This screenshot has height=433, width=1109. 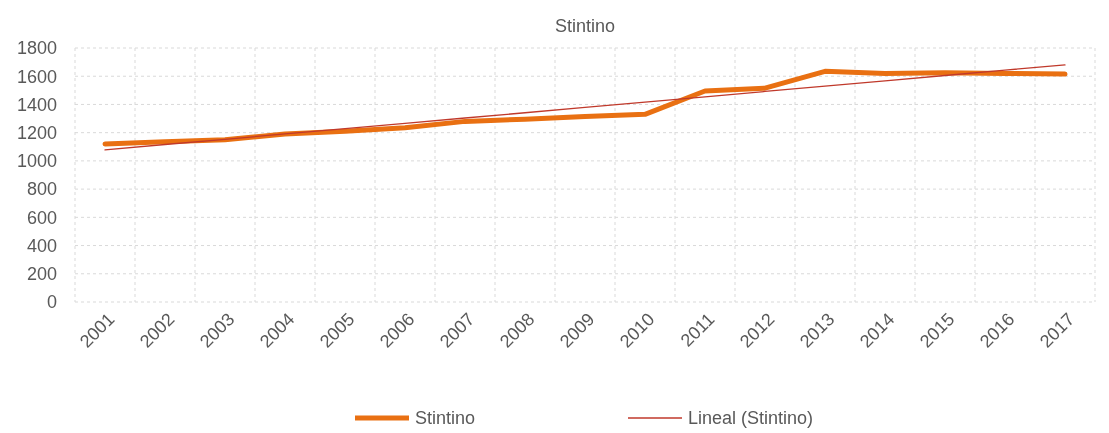 What do you see at coordinates (36, 161) in the screenshot?
I see `y-tick-label: 1000` at bounding box center [36, 161].